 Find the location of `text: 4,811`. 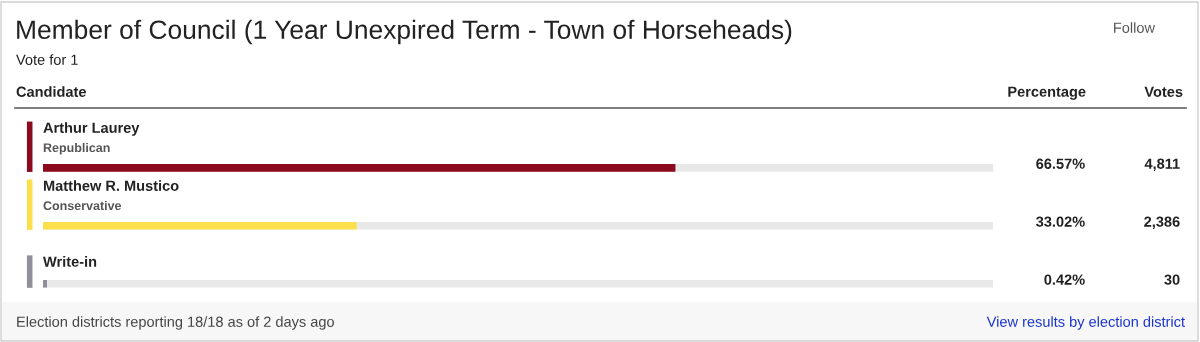

text: 4,811 is located at coordinates (1162, 165).